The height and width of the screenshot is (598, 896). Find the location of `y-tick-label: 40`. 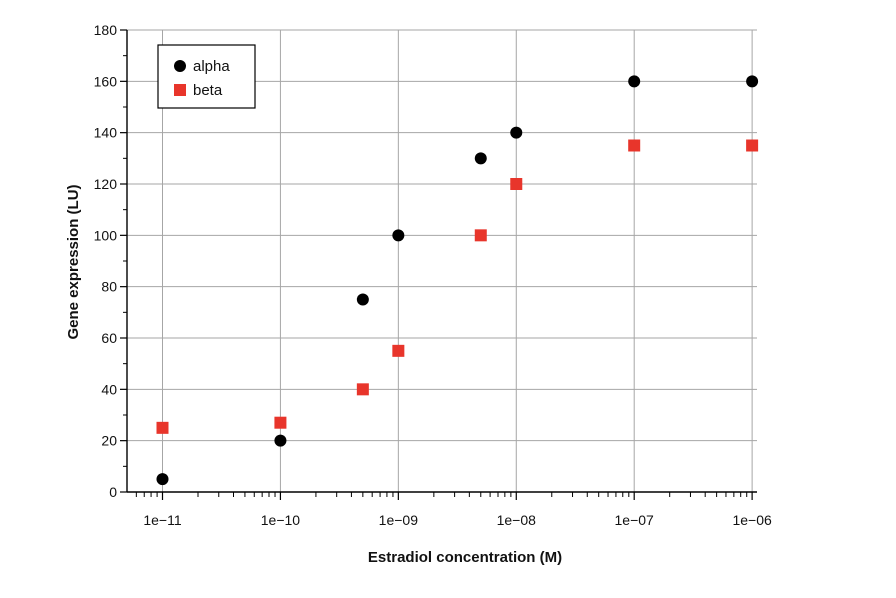

y-tick-label: 40 is located at coordinates (109, 389).